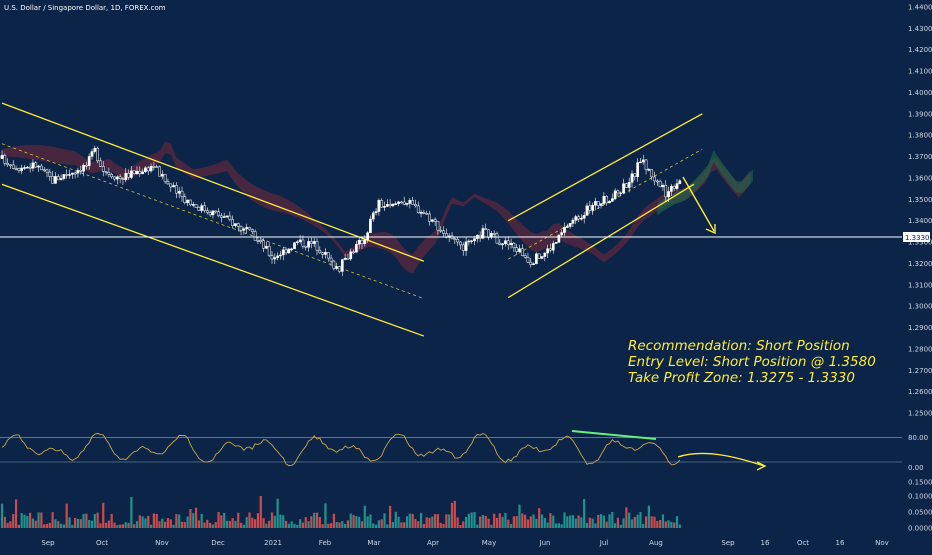 The image size is (932, 555). Describe the element at coordinates (916, 468) in the screenshot. I see `oscillator-tick-label: 0.00` at that location.